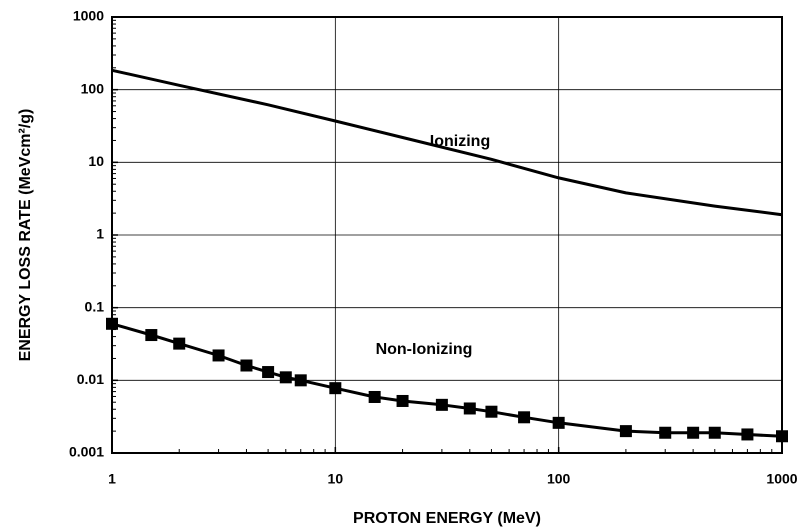 The height and width of the screenshot is (530, 803). I want to click on y-tick-label: 1000, so click(88, 16).